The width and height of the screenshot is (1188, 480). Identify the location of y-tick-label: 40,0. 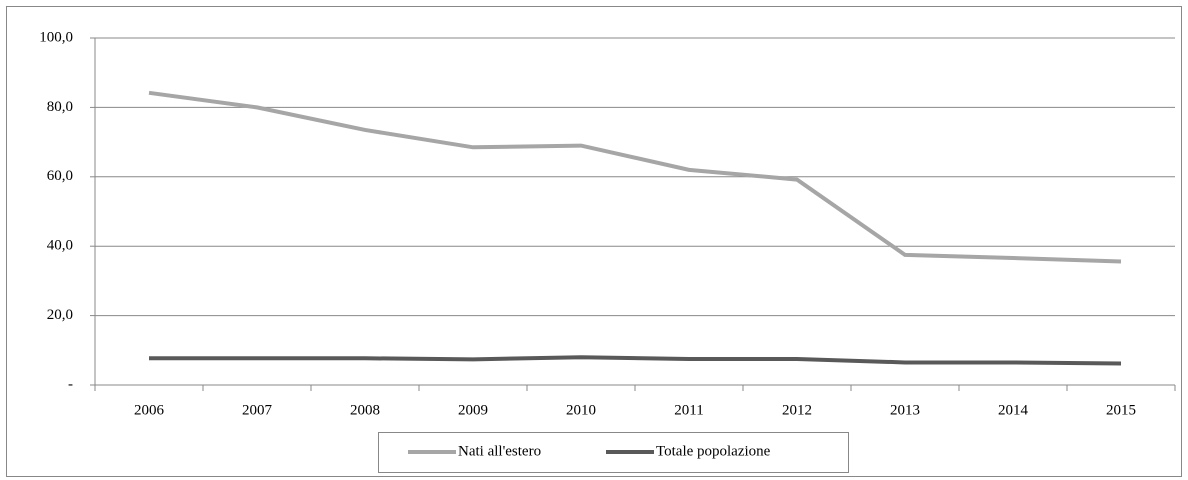
(60, 246).